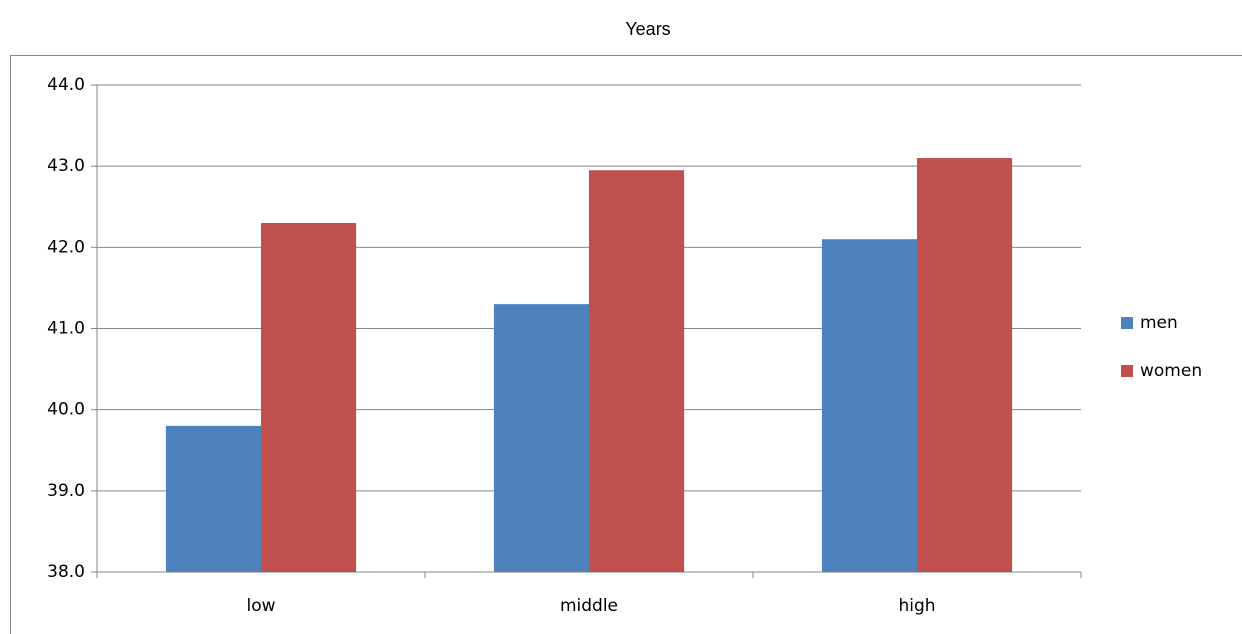  I want to click on y-tick-label: 42.0, so click(66, 247).